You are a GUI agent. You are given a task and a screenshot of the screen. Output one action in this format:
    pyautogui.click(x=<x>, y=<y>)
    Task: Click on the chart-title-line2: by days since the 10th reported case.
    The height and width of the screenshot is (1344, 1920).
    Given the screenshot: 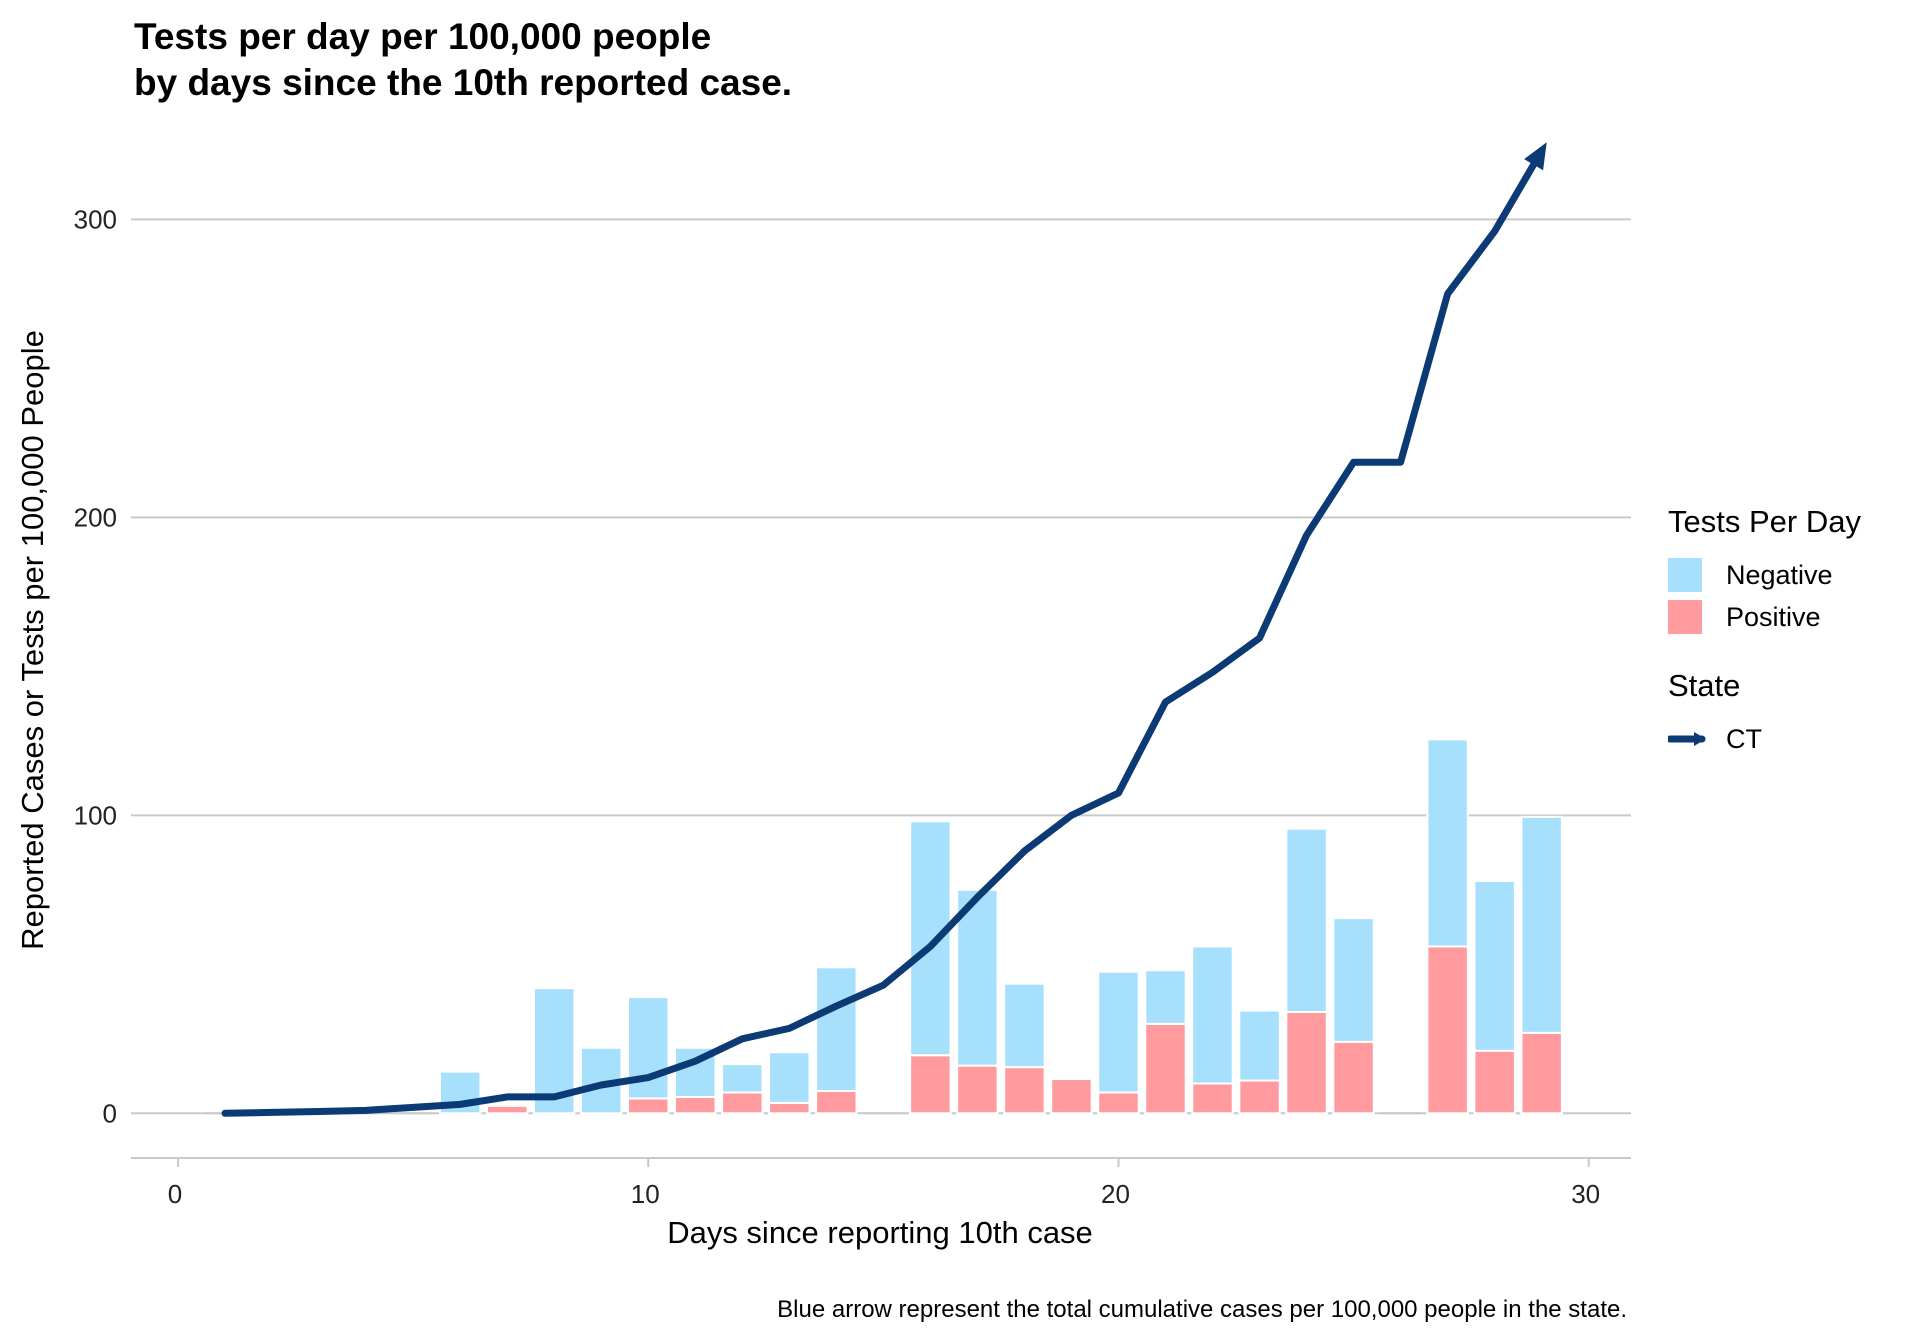 What is the action you would take?
    pyautogui.click(x=463, y=82)
    